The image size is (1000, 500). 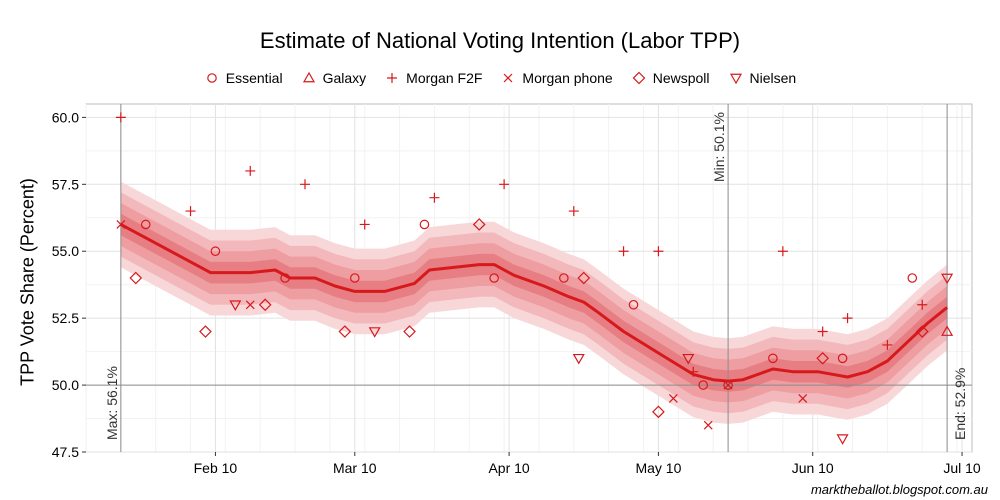 What do you see at coordinates (355, 468) in the screenshot?
I see `x-tick-label: Mar 10` at bounding box center [355, 468].